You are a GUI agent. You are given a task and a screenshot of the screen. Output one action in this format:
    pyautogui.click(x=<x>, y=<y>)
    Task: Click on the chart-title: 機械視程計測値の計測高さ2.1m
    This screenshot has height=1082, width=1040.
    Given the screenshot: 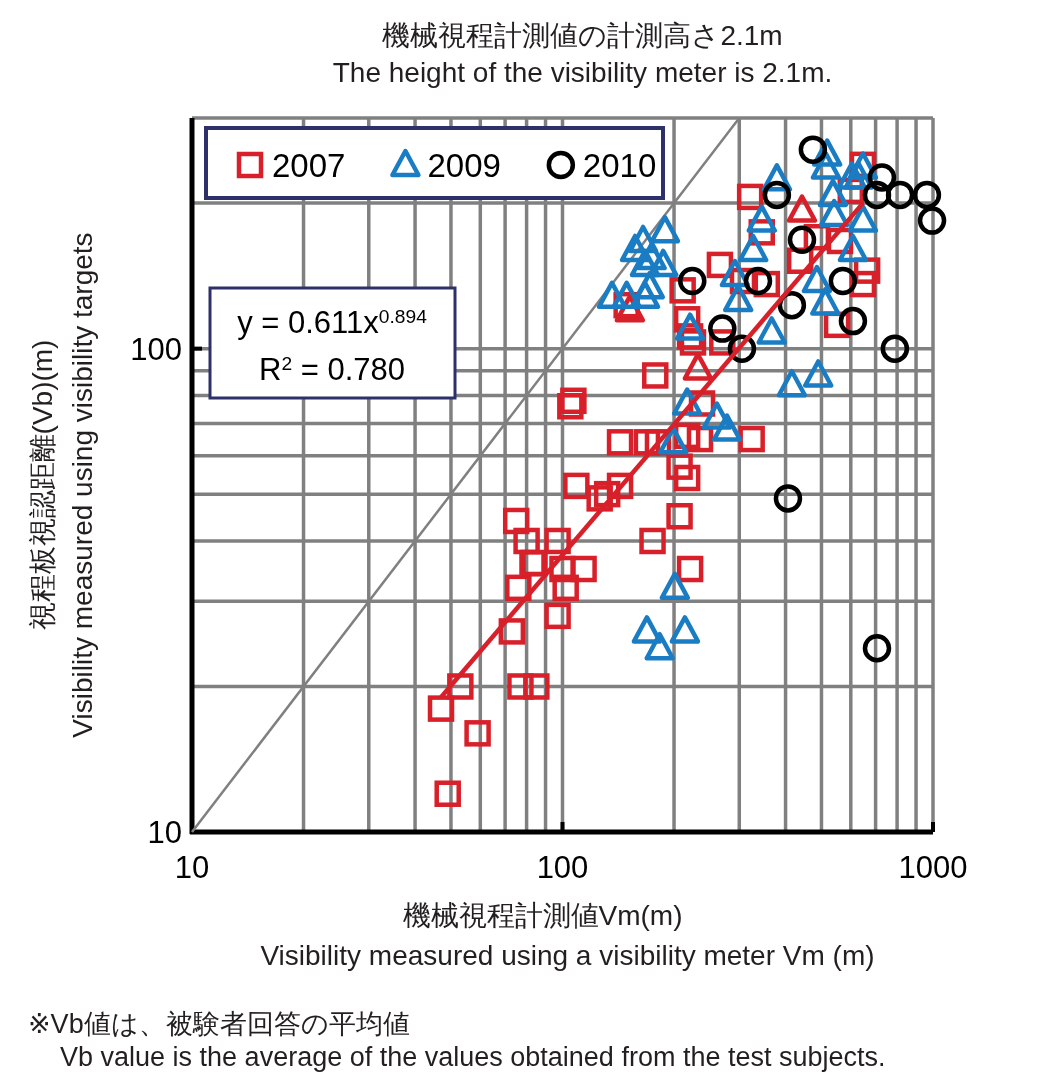 What is the action you would take?
    pyautogui.click(x=582, y=35)
    